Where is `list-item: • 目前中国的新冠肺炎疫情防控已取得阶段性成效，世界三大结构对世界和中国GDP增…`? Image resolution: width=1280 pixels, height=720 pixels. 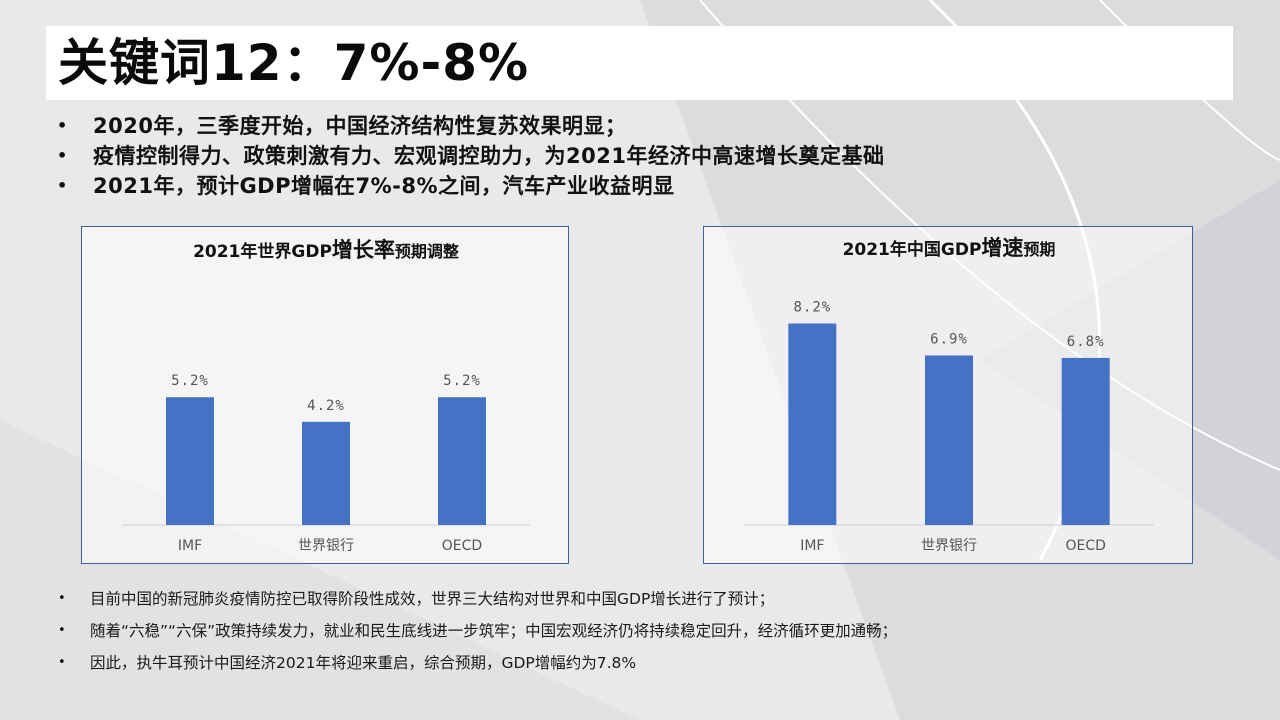 list-item: • 目前中国的新冠肺炎疫情防控已取得阶段性成效，世界三大结构对世界和中国GDP增… is located at coordinates (649, 598).